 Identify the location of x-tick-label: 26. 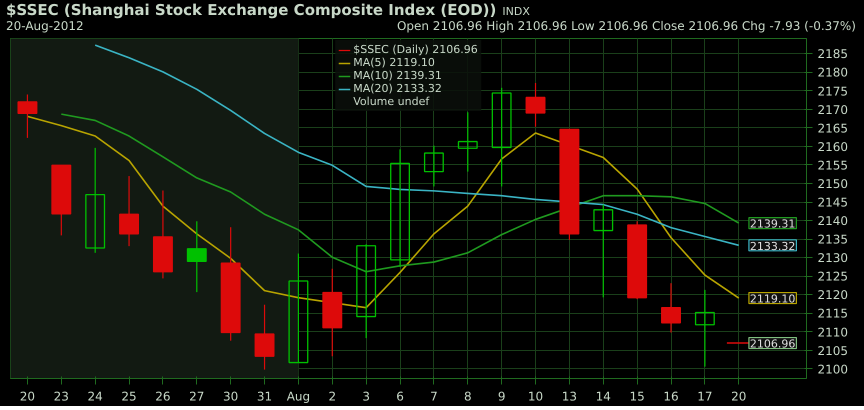
(163, 397).